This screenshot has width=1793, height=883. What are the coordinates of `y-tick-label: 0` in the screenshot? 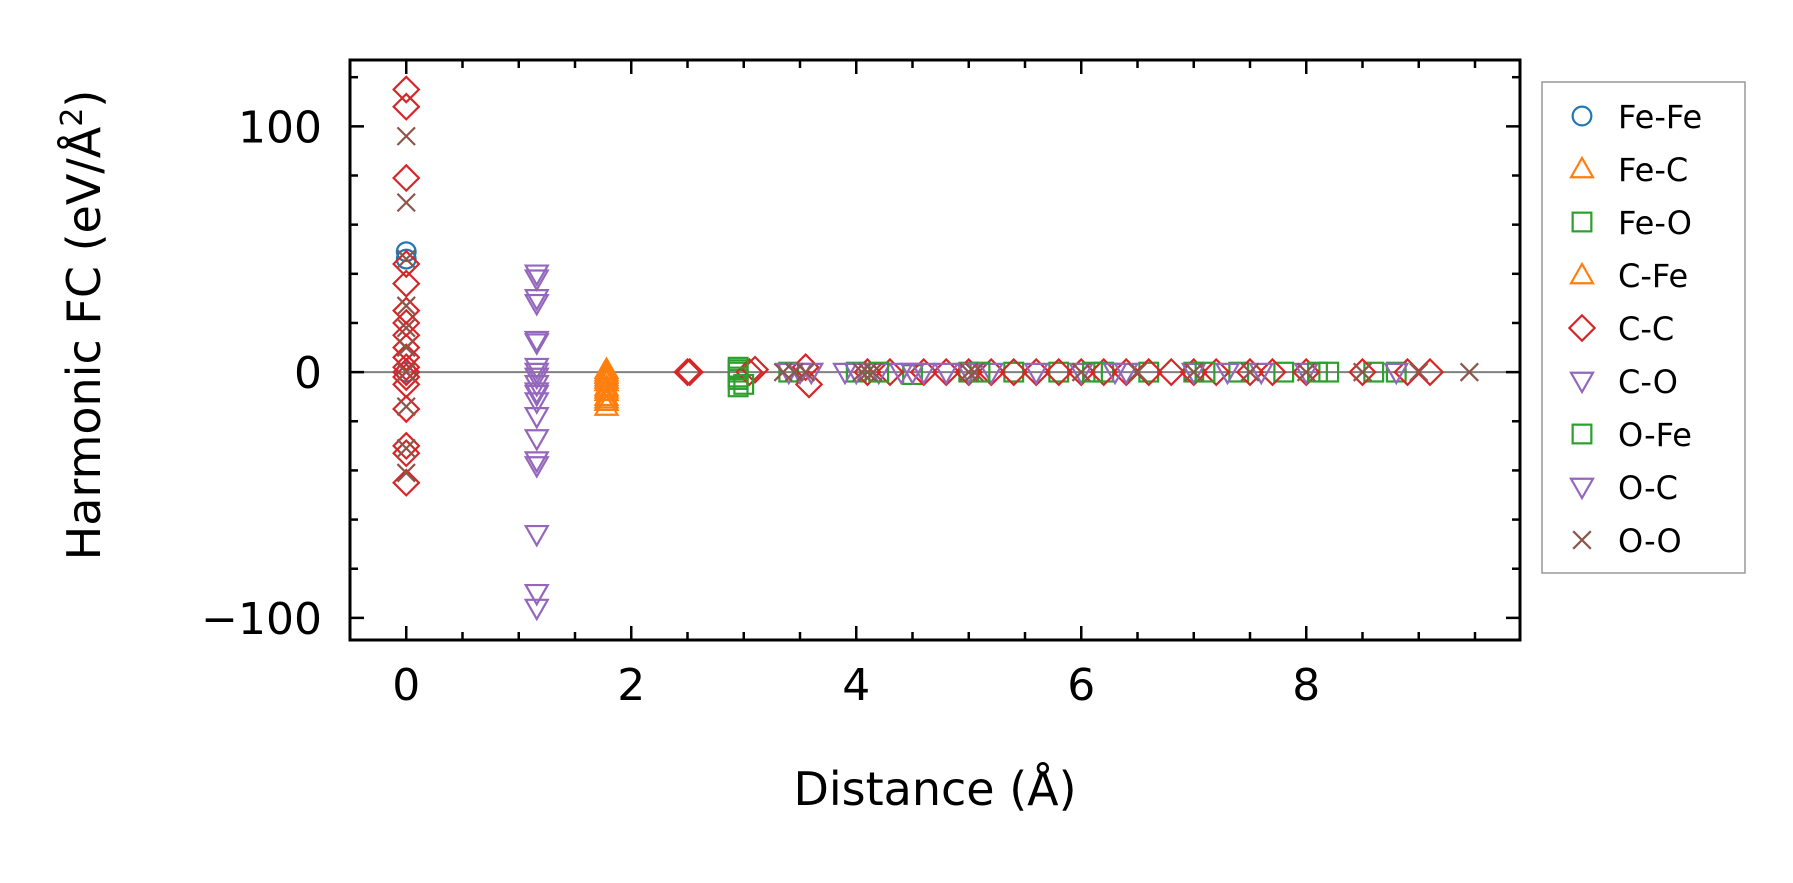 It's located at (308, 373).